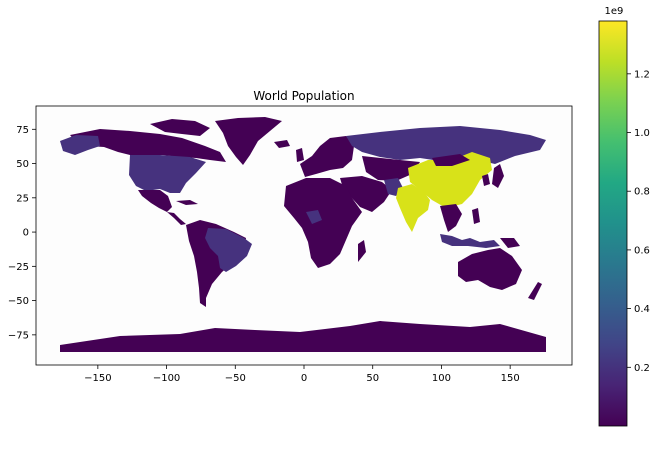  Describe the element at coordinates (613, 223) in the screenshot. I see `colorbar-gradient` at that location.